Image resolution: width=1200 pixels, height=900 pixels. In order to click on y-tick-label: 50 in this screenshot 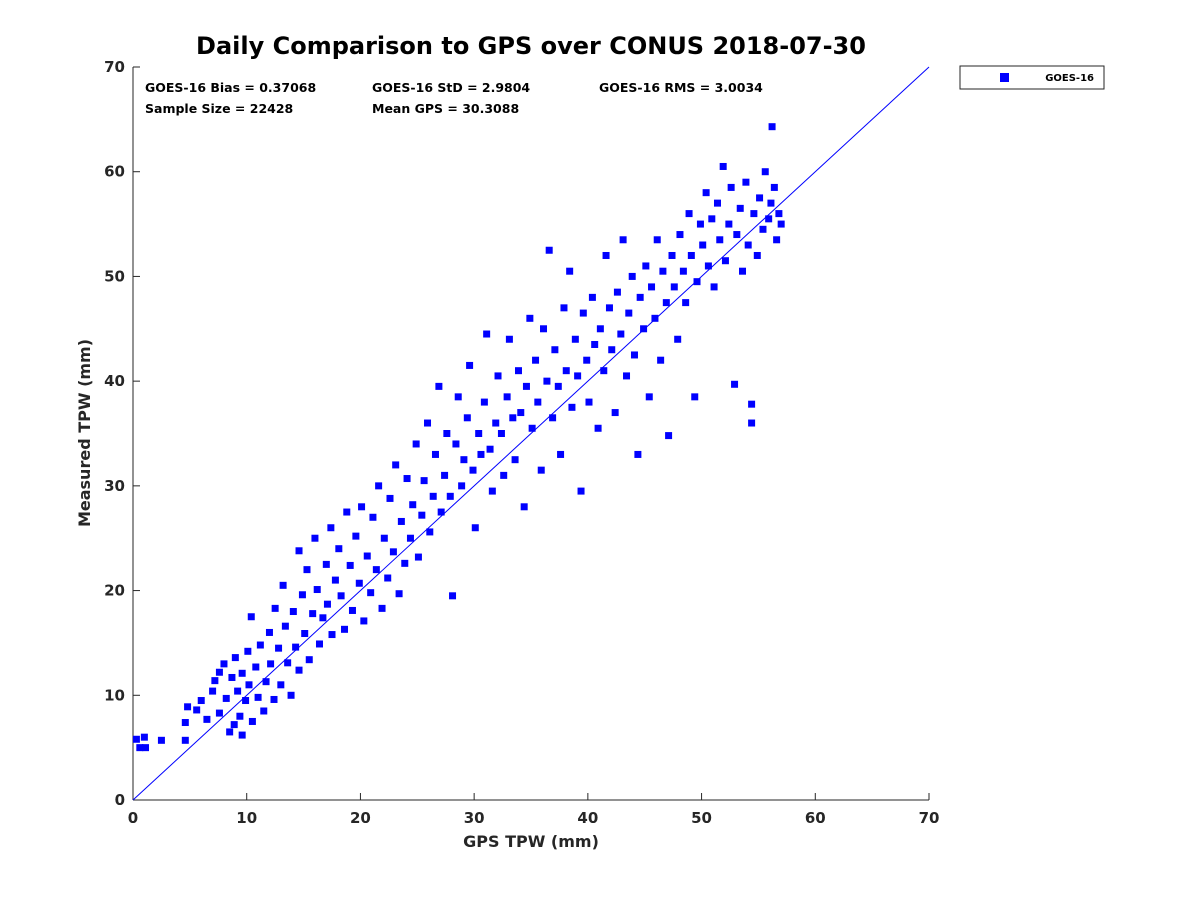, I will do `click(114, 276)`.